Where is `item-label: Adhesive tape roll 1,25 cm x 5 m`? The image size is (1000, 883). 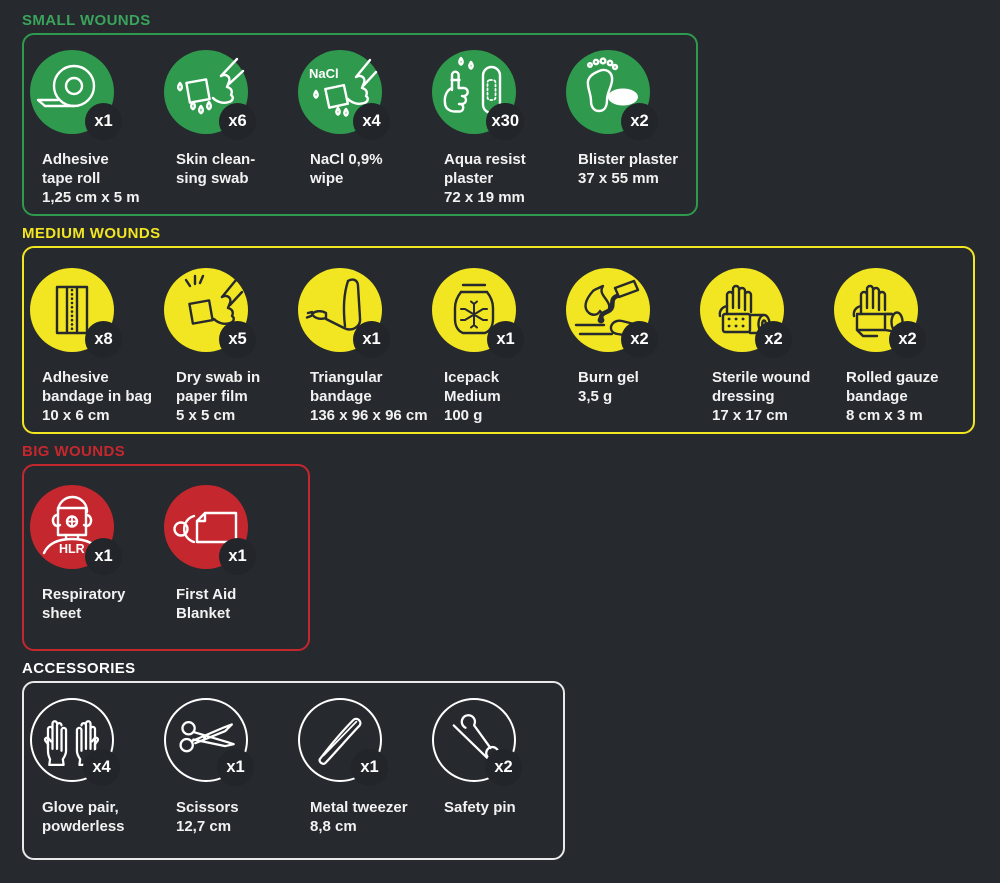
item-label: Adhesive tape roll 1,25 cm x 5 m is located at coordinates (91, 178).